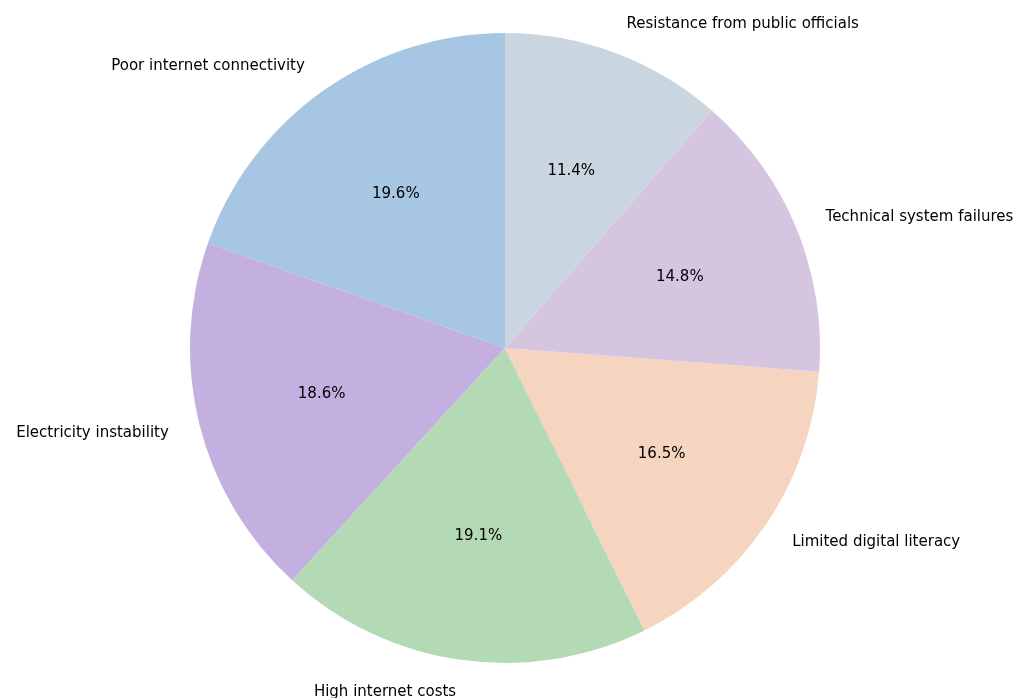 Image resolution: width=1022 pixels, height=698 pixels. I want to click on slice-label: Limited digital literacy, so click(876, 541).